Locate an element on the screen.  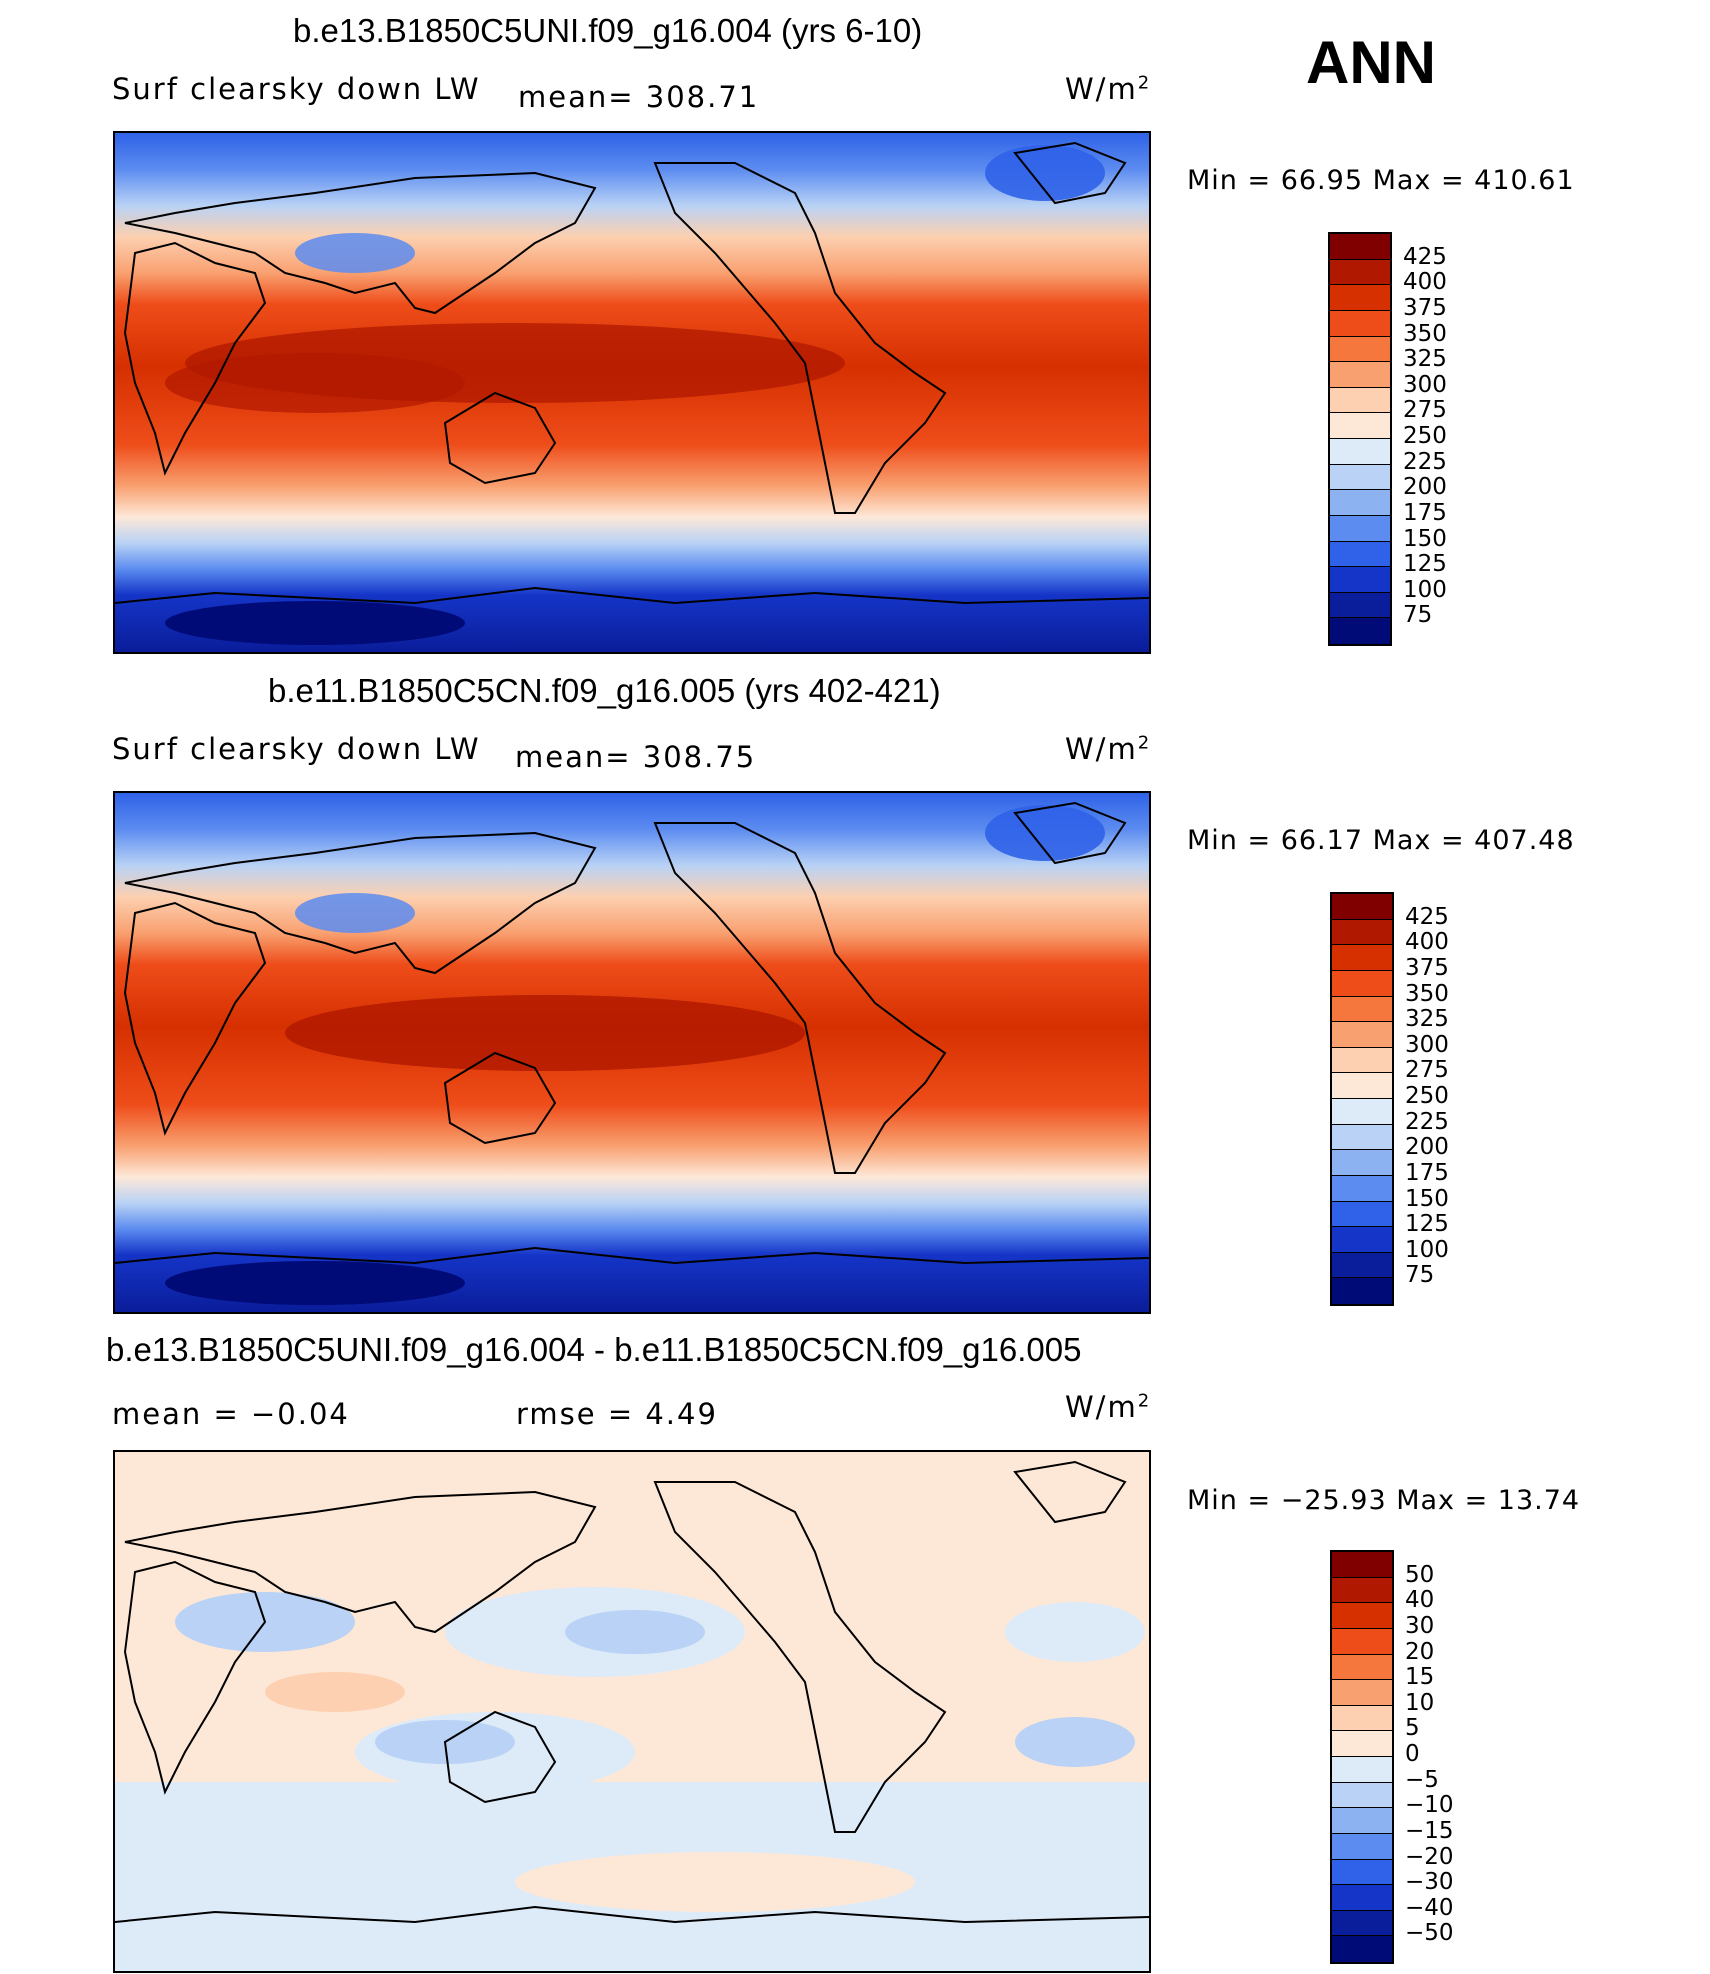
panel2-colorbar is located at coordinates (1362, 1099).